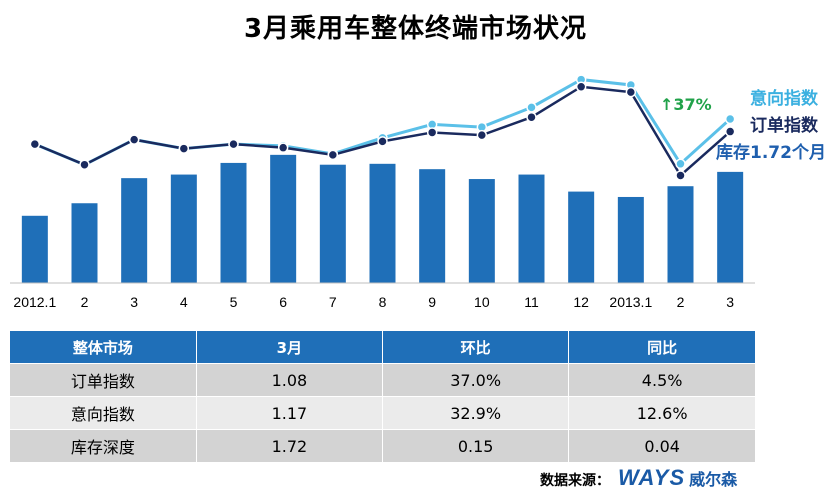  I want to click on table-cell: 意向指数, so click(103, 413).